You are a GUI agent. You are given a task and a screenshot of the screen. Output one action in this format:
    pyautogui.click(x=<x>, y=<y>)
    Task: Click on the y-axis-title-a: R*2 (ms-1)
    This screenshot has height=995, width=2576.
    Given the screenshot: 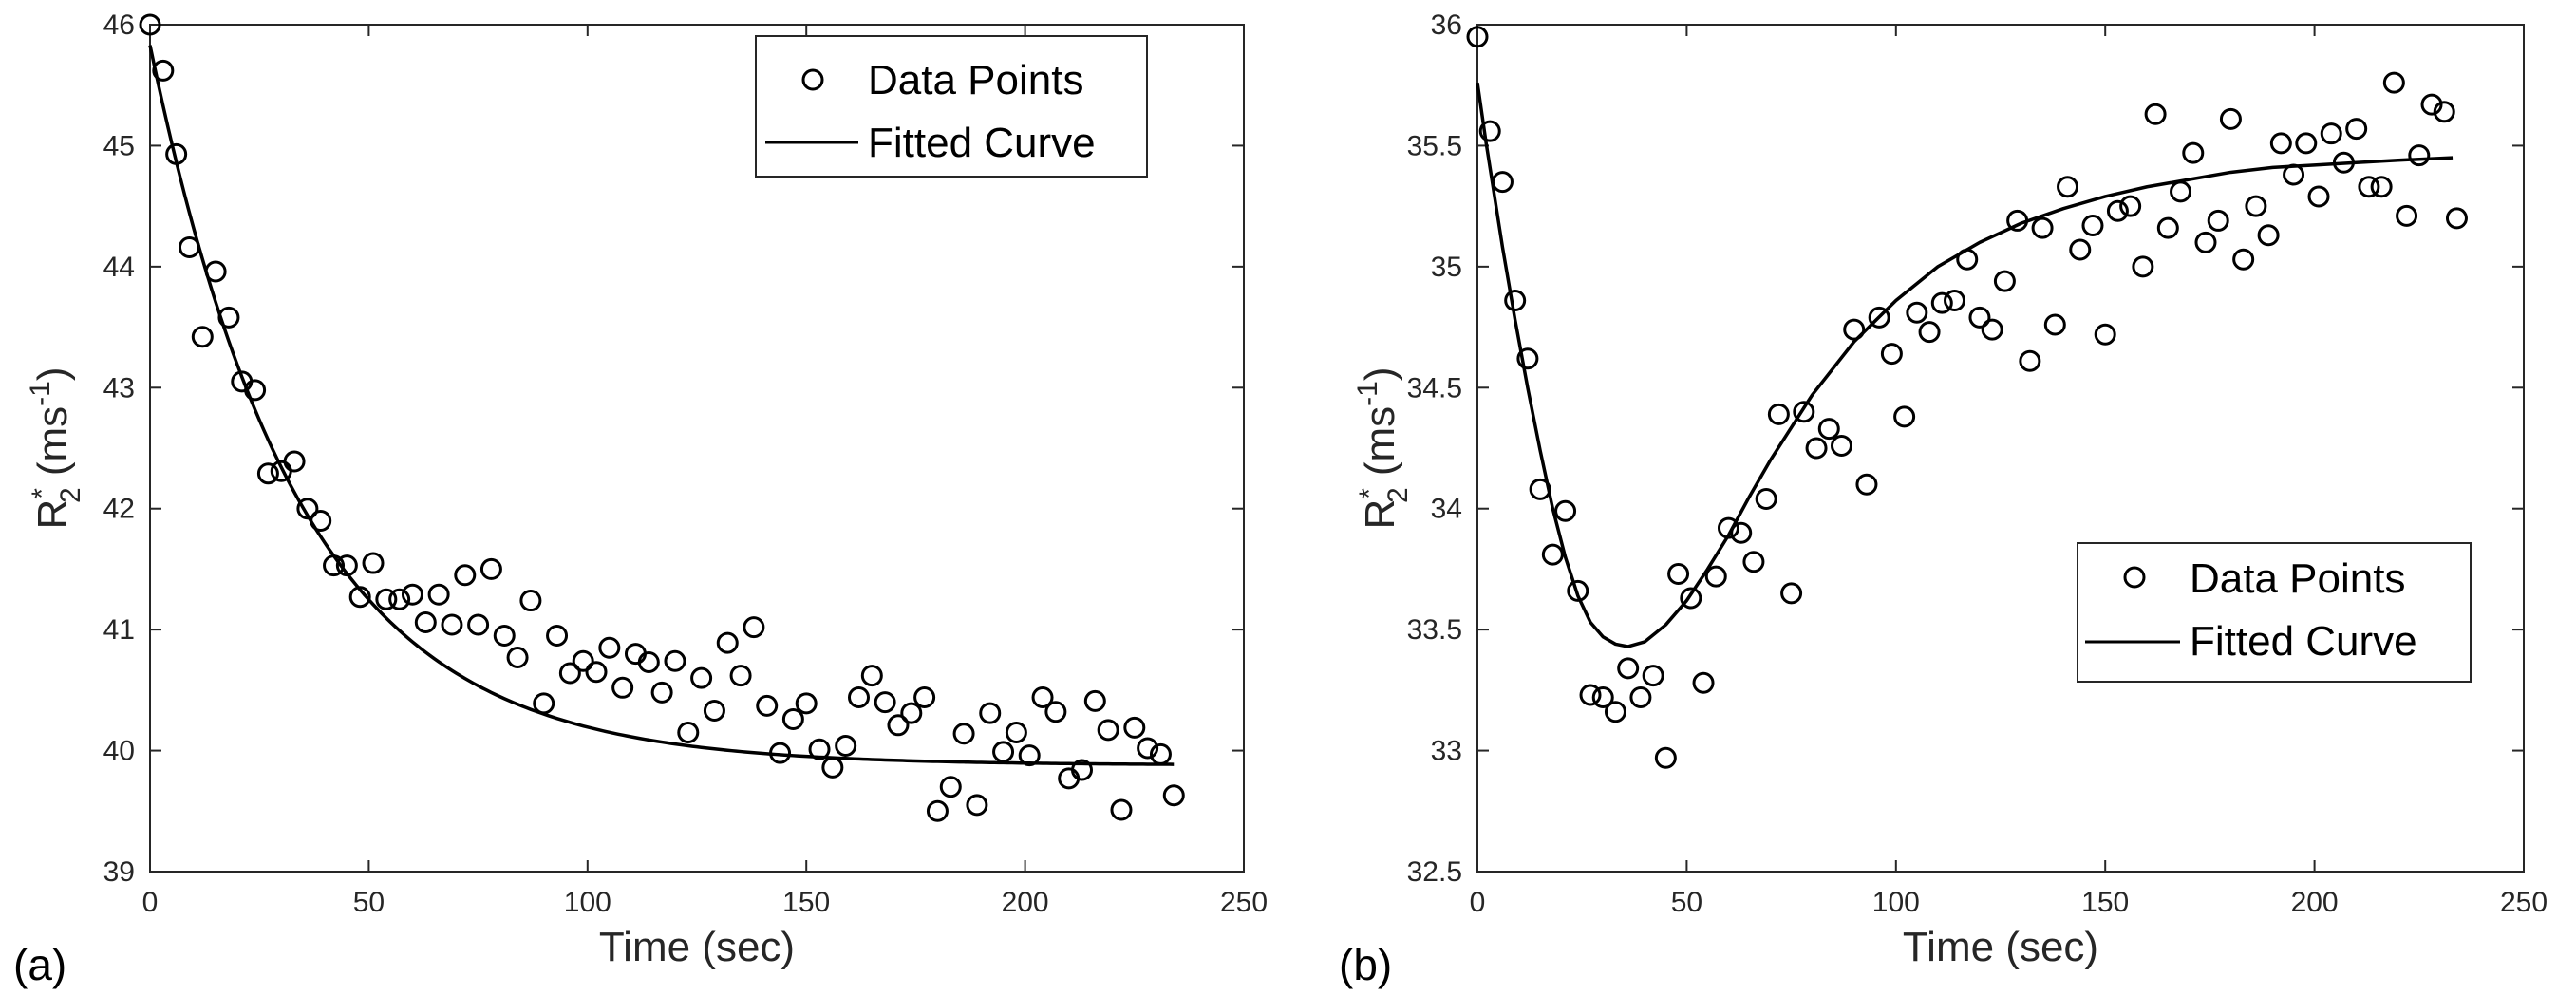 What is the action you would take?
    pyautogui.click(x=55, y=448)
    